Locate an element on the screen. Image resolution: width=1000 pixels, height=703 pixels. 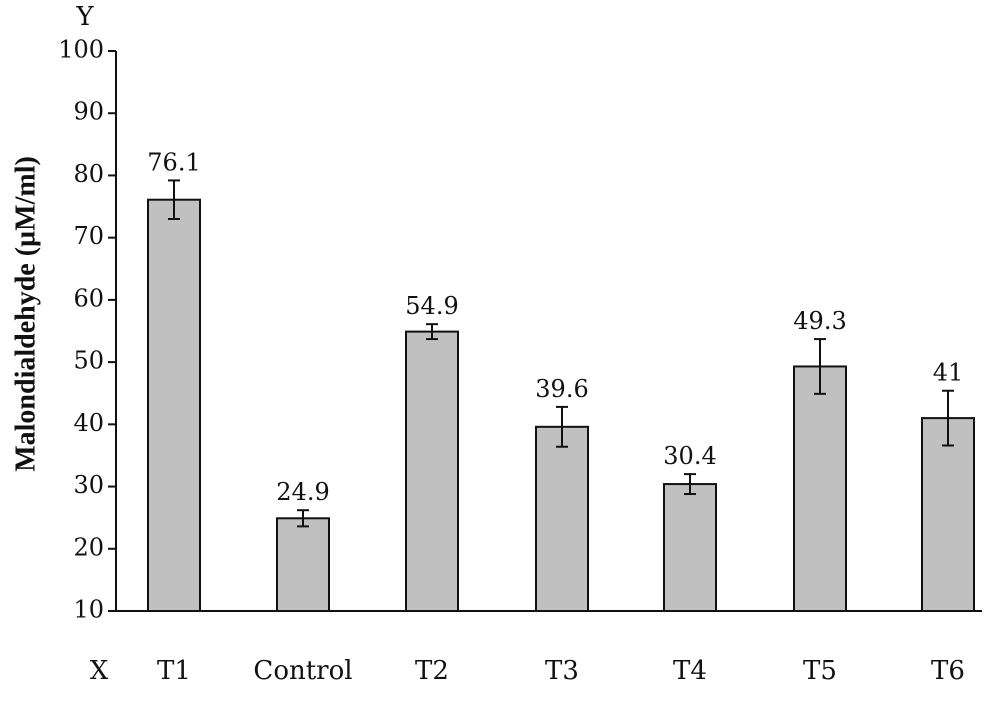
y-tick-label: 50 is located at coordinates (88, 361).